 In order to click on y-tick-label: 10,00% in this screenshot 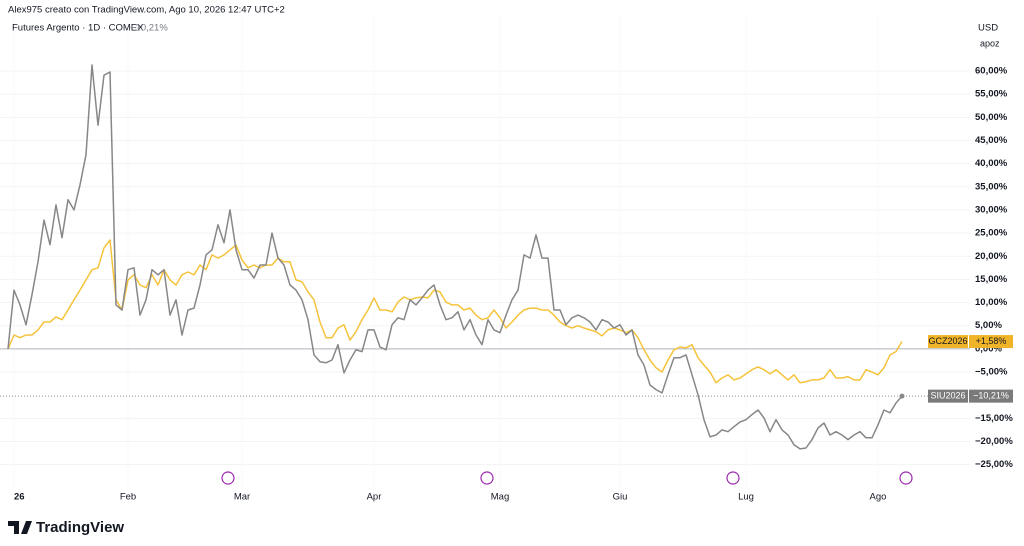, I will do `click(991, 302)`.